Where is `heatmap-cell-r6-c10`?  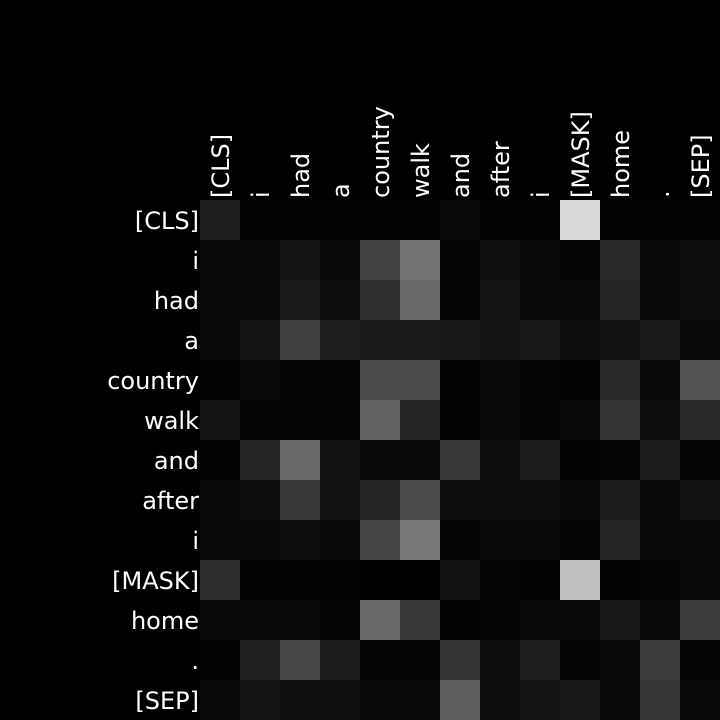 heatmap-cell-r6-c10 is located at coordinates (620, 460).